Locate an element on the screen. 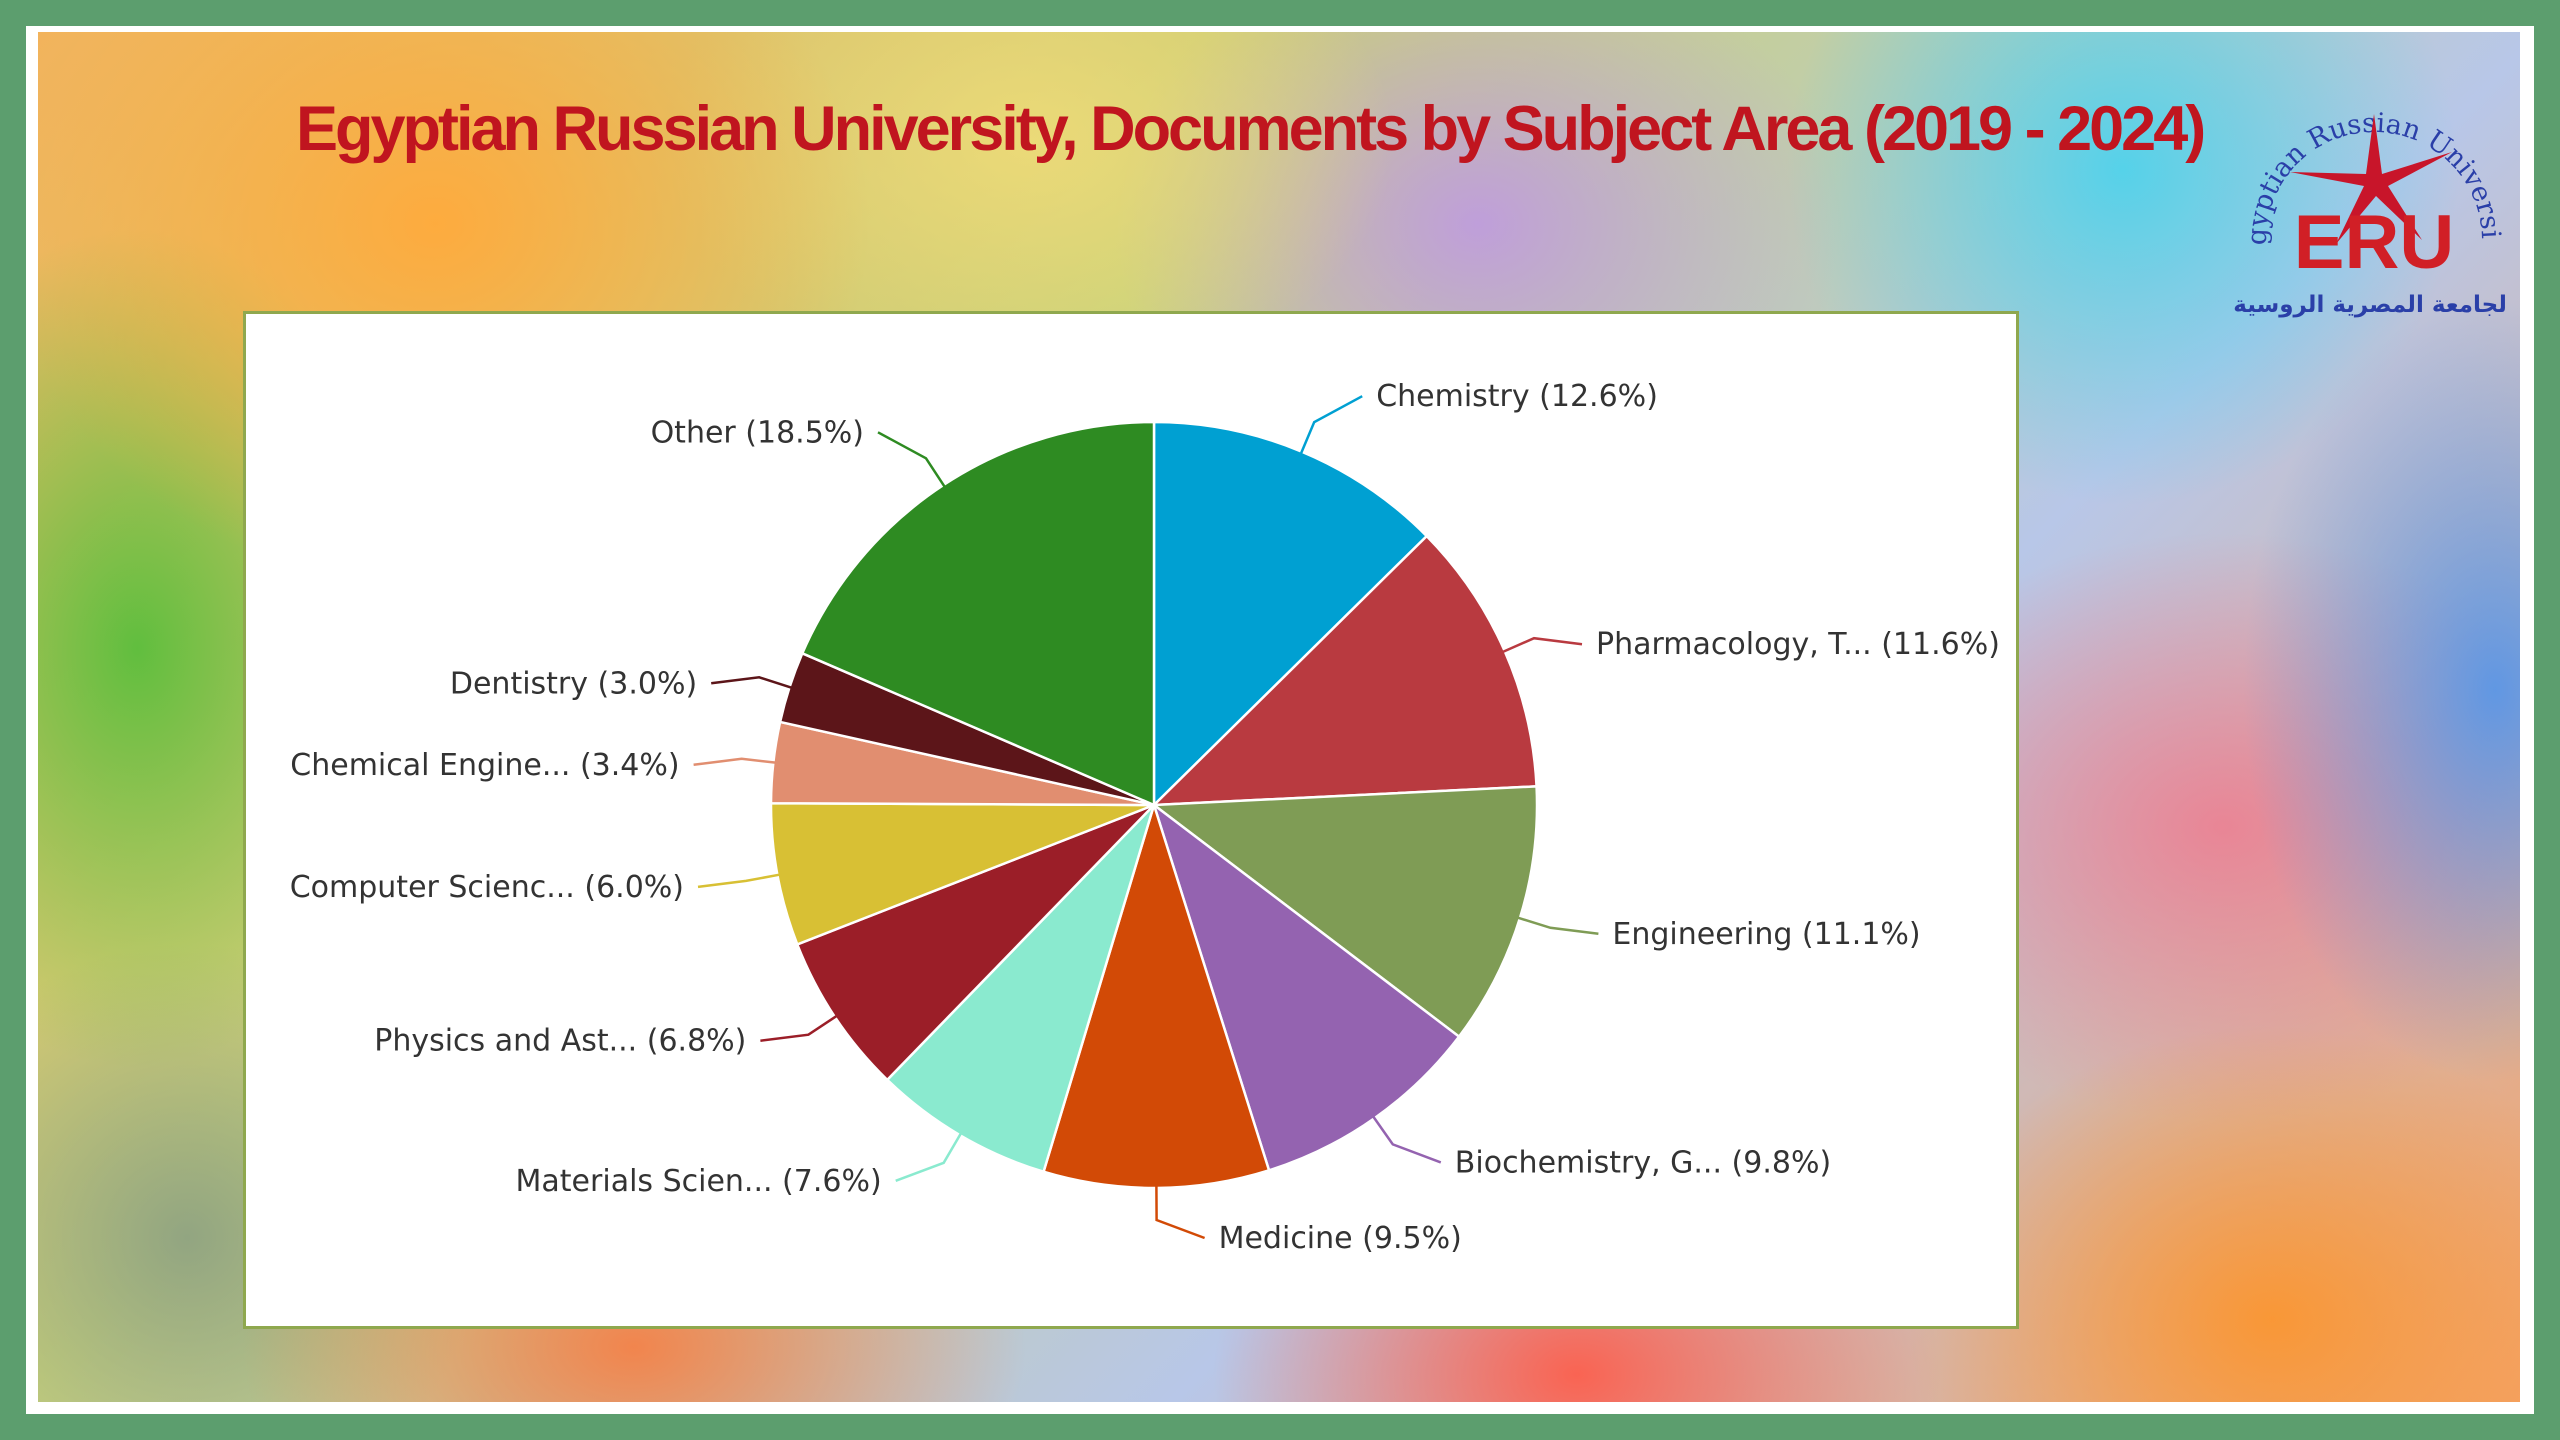 Image resolution: width=2560 pixels, height=1440 pixels. slice-label-dentistry: Dentistry (3.0%) is located at coordinates (573, 683).